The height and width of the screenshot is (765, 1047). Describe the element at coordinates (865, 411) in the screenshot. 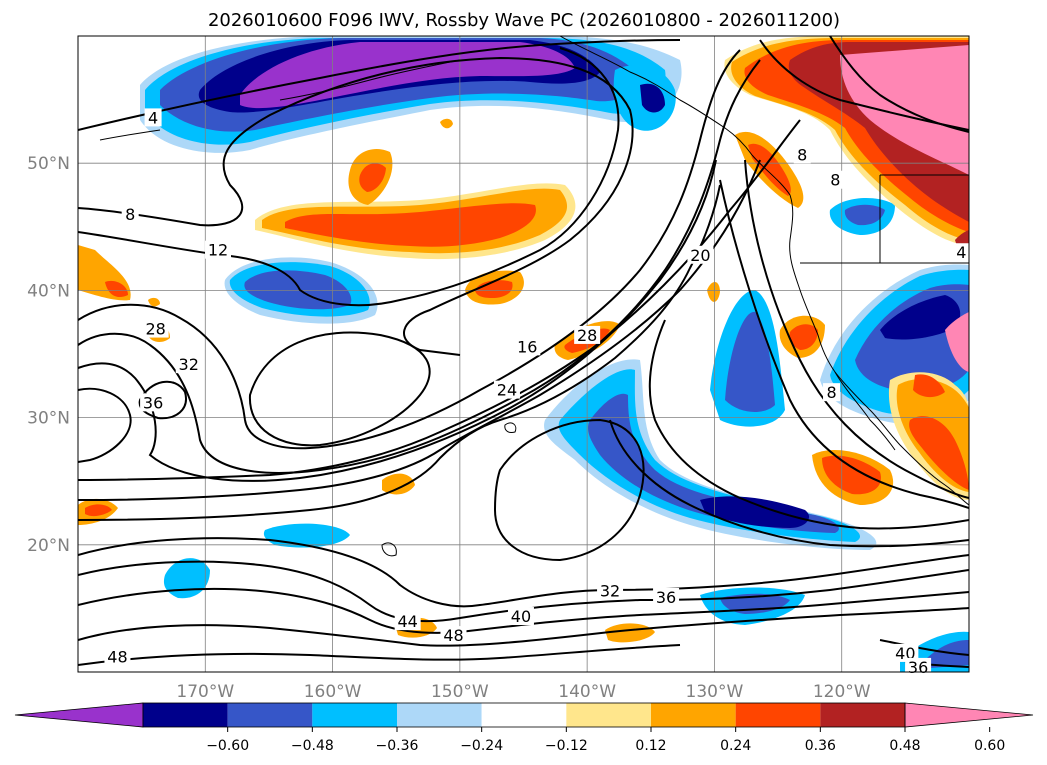

I see `coast-baja` at that location.